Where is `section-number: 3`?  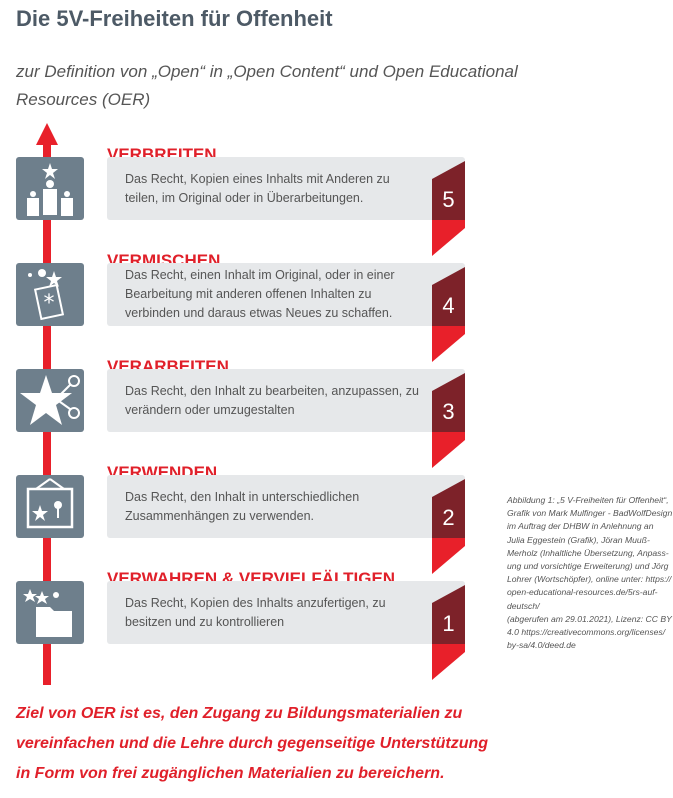
section-number: 3 is located at coordinates (448, 411).